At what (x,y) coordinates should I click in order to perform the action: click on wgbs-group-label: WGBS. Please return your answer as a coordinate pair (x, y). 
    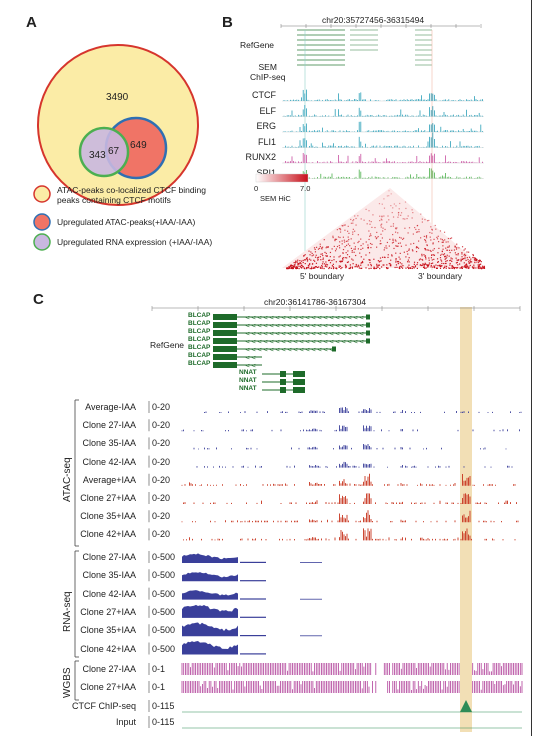
    Looking at the image, I should click on (67, 682).